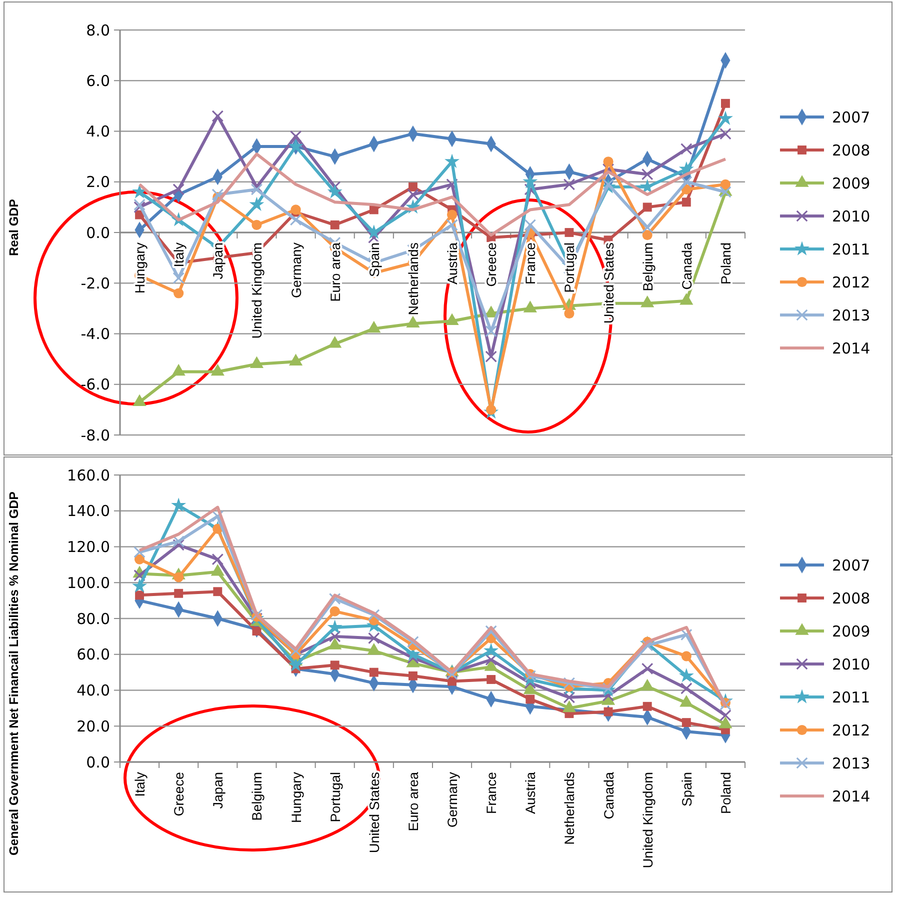 This screenshot has width=897, height=900. Describe the element at coordinates (95, 435) in the screenshot. I see `y-tick-label: -8.0` at that location.